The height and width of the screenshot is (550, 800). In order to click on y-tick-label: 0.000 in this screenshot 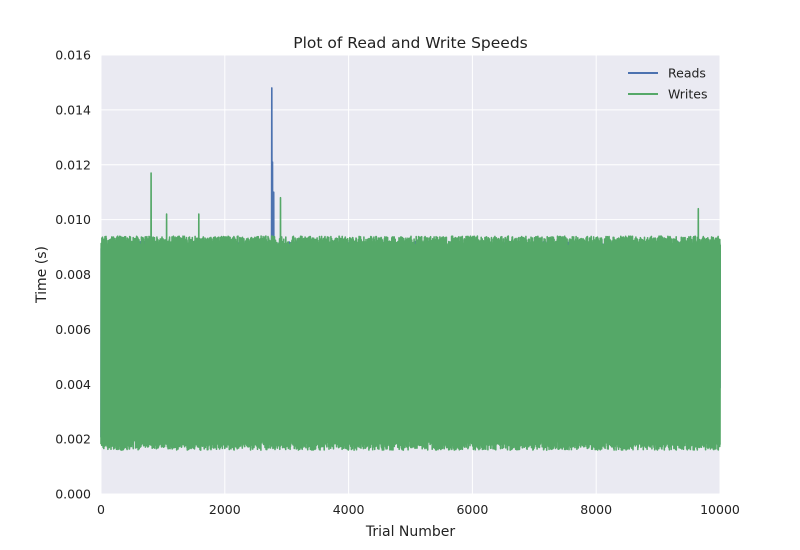, I will do `click(73, 494)`.